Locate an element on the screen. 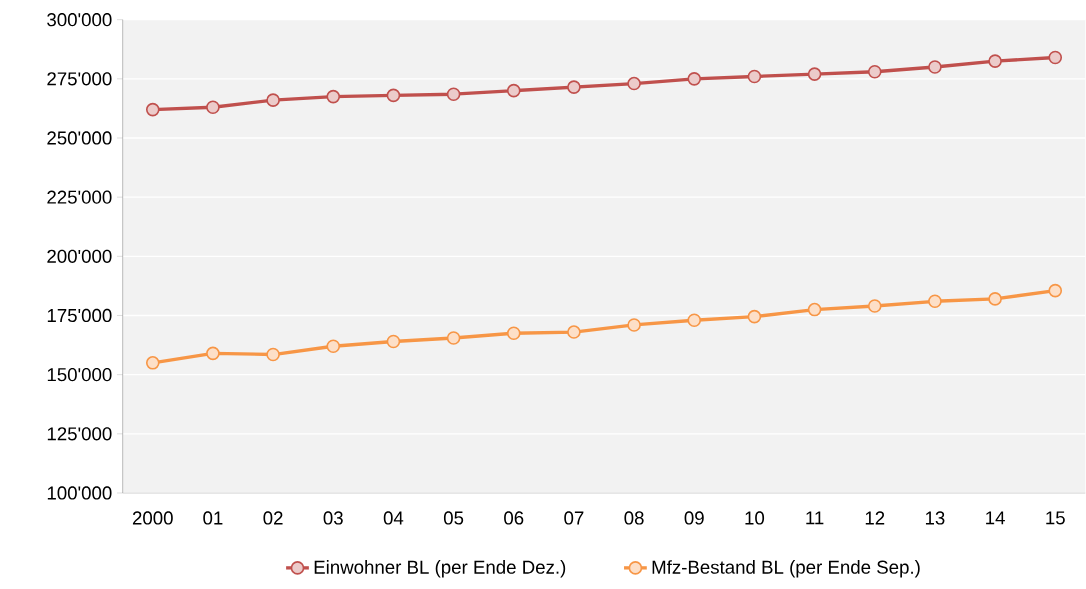  x-tick-label: 02 is located at coordinates (273, 518).